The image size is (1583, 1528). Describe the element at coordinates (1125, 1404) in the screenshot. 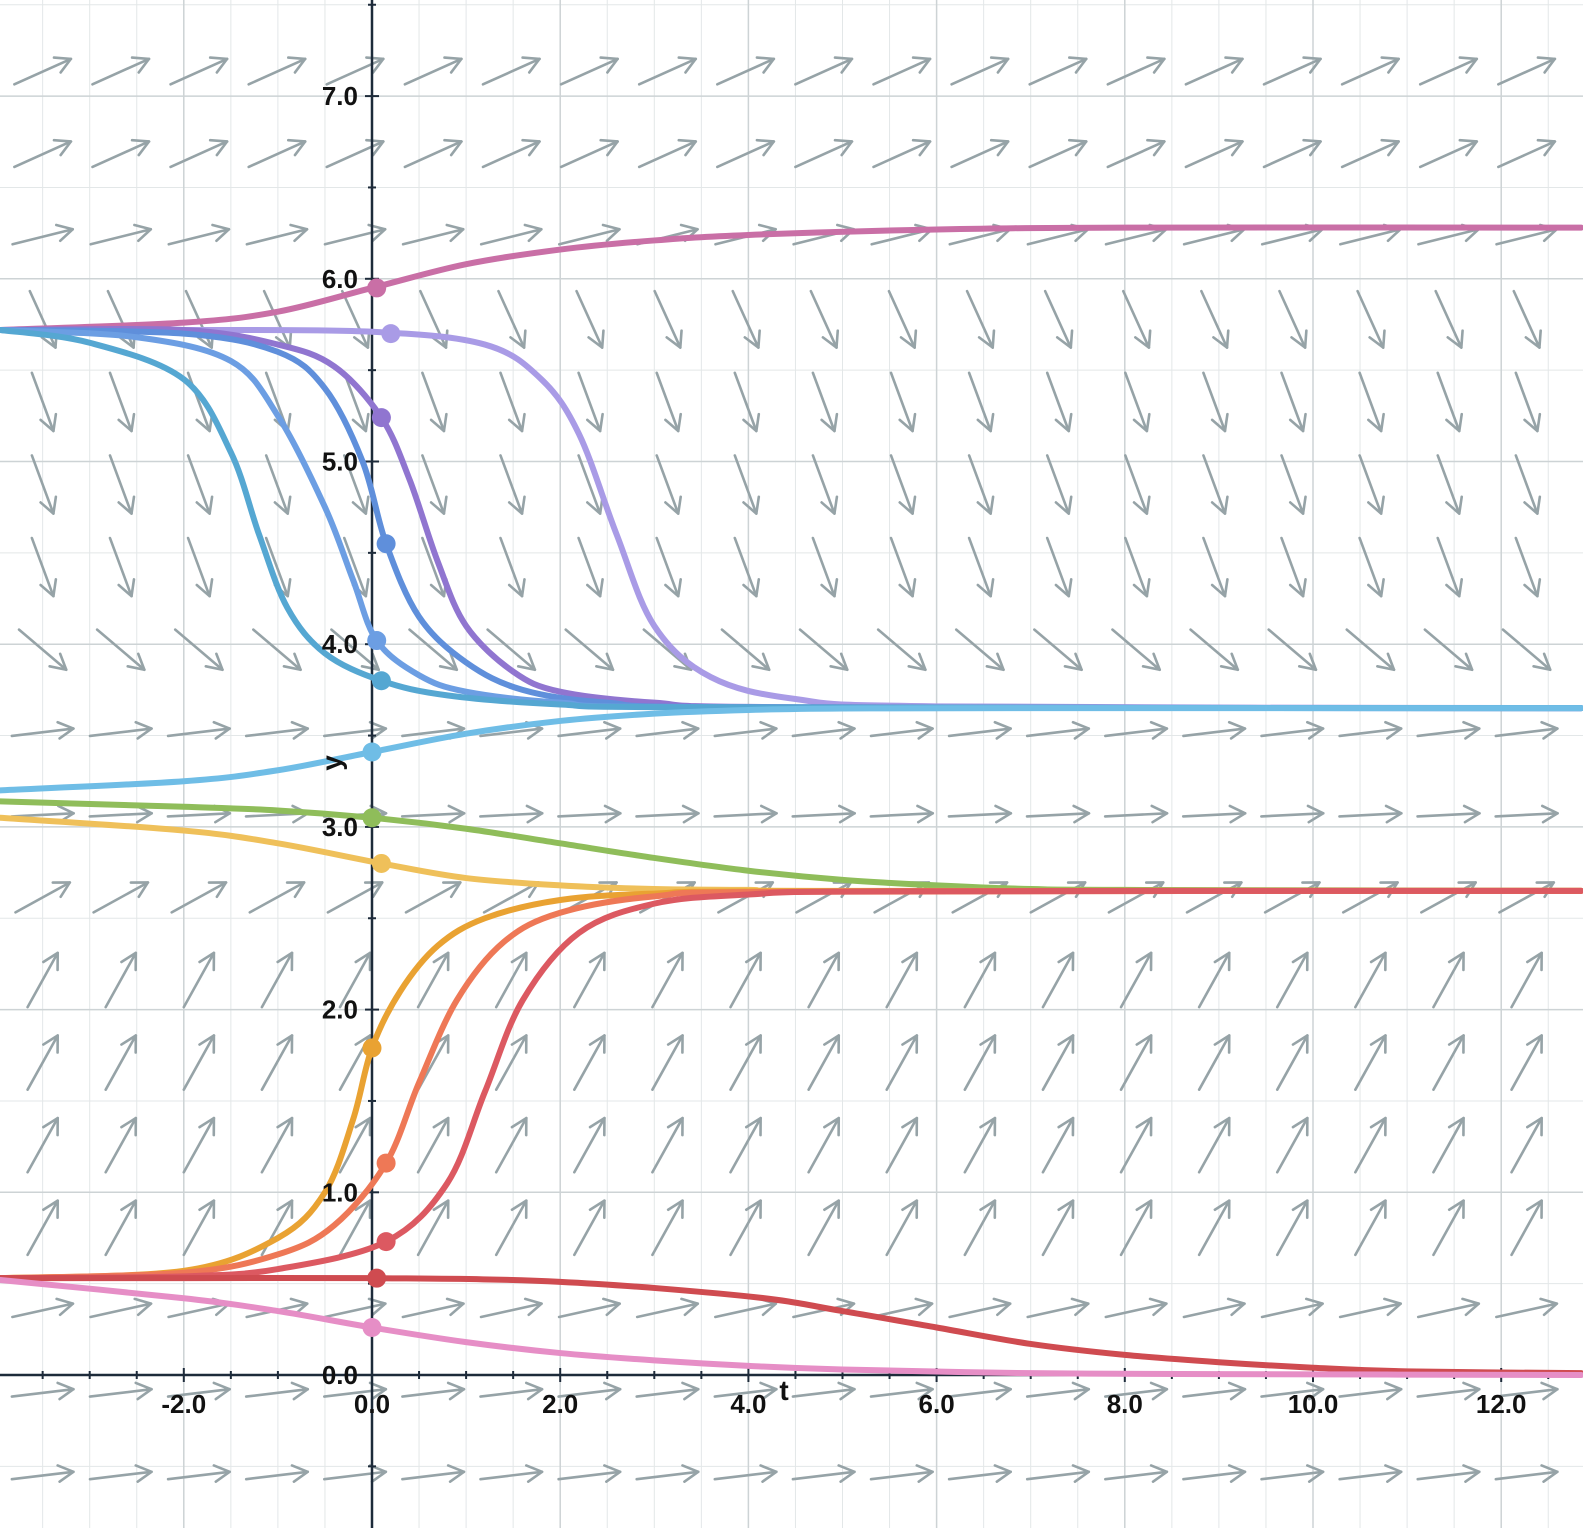

I see `x-tick-label: 8.0` at that location.